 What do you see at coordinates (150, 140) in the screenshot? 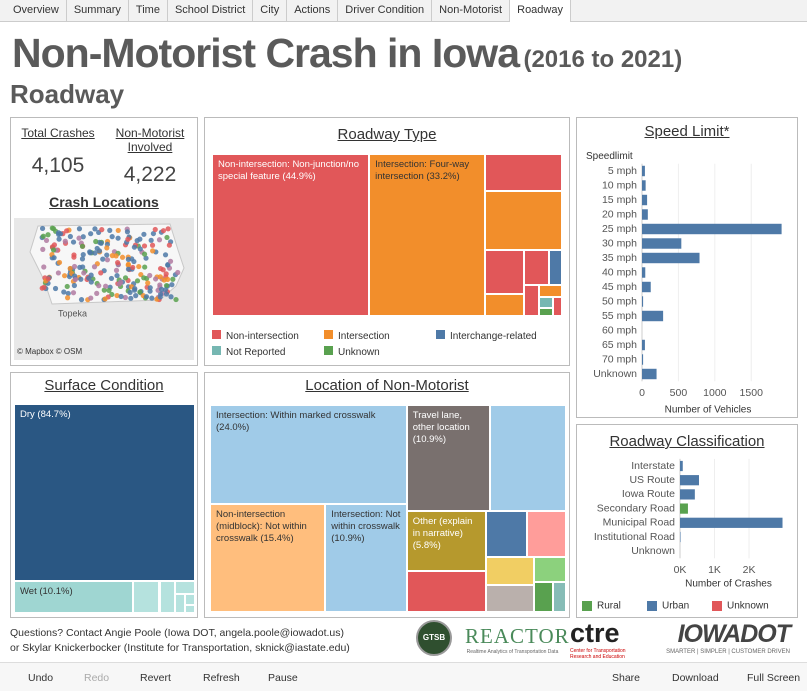
I see `kpi-label: Non-Motorist Involved` at bounding box center [150, 140].